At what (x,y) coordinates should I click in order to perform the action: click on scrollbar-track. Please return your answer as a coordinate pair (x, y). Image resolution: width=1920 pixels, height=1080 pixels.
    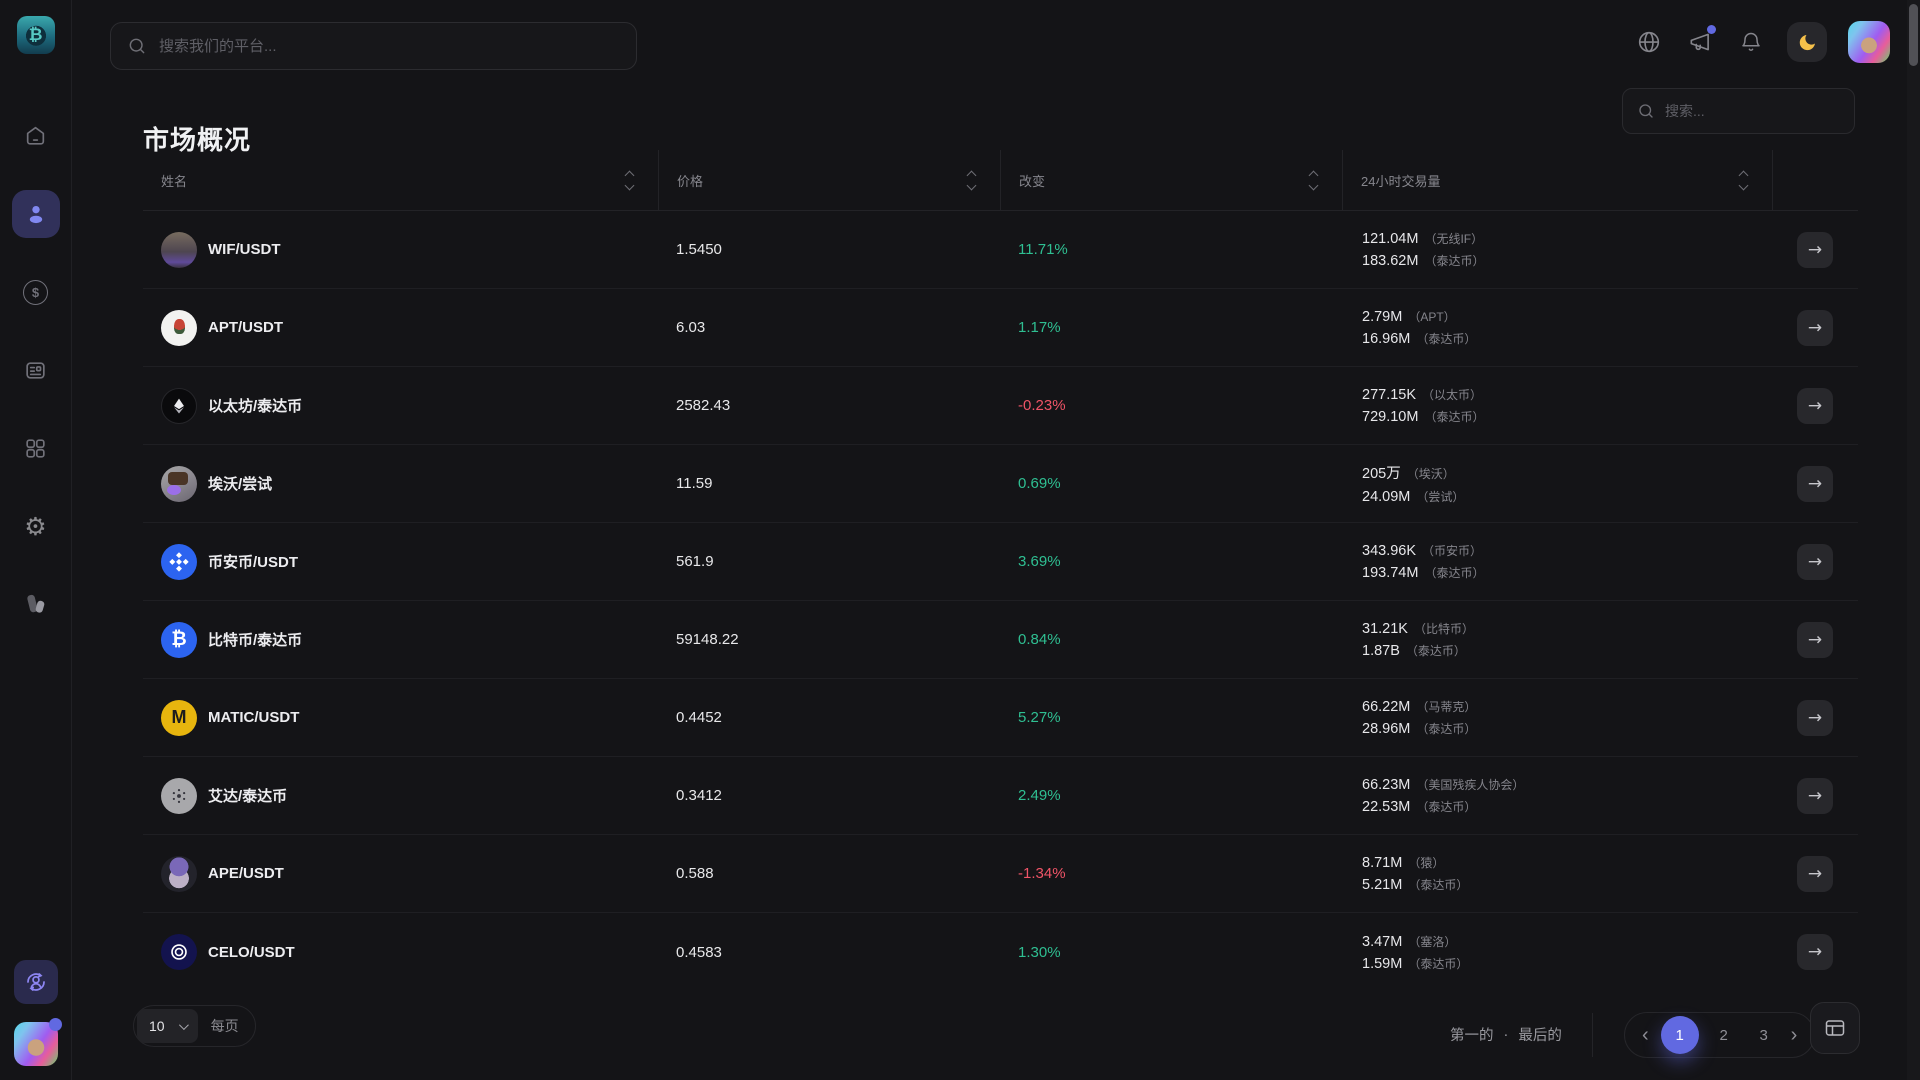
    Looking at the image, I should click on (1913, 540).